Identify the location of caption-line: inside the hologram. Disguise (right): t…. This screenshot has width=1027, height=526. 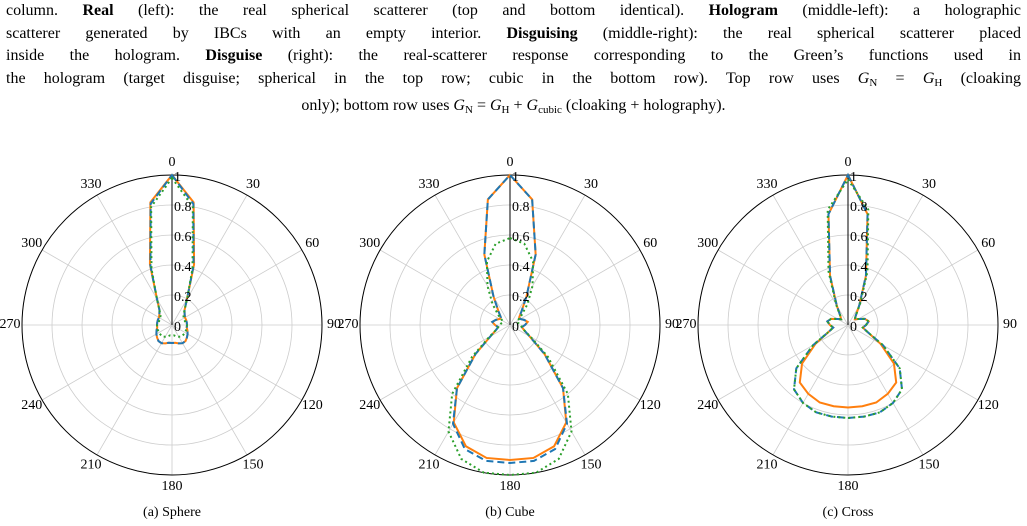
(513, 56).